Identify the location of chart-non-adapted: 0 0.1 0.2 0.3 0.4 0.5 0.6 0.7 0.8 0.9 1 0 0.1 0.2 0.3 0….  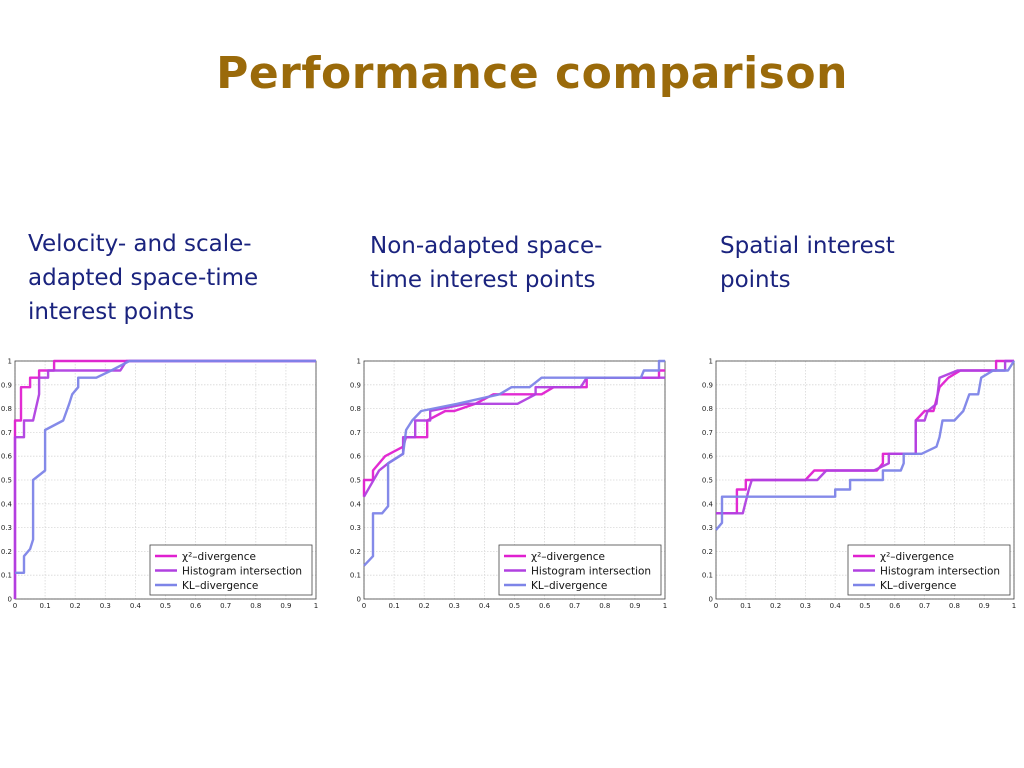
(508, 484).